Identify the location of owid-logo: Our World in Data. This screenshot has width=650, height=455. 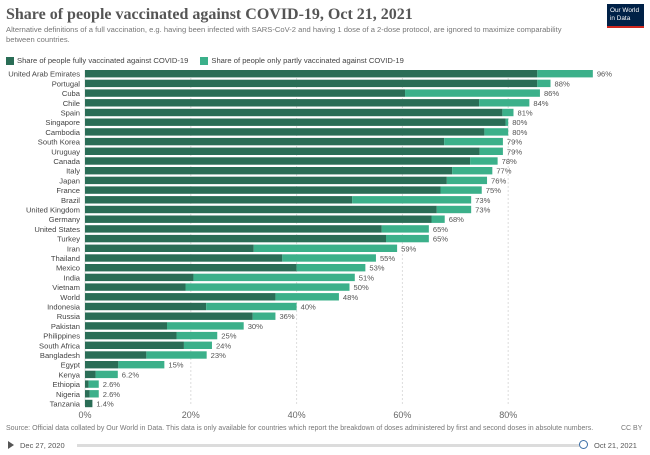
(625, 16).